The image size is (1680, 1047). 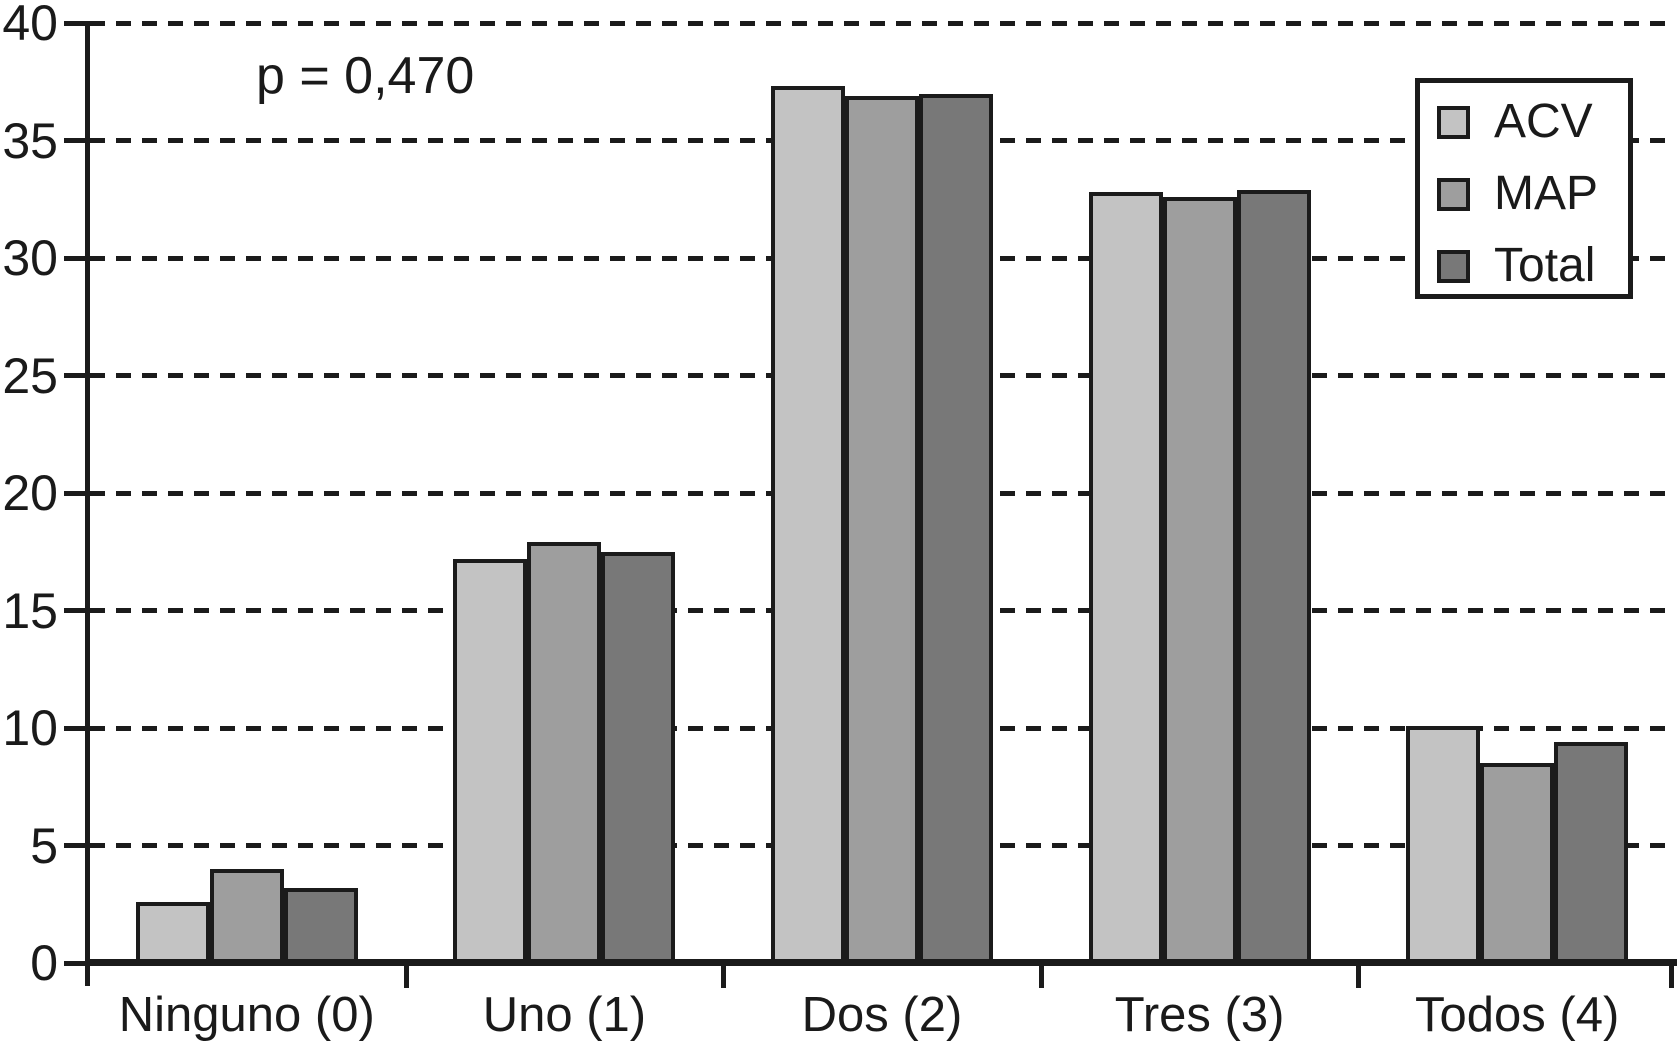 What do you see at coordinates (1199, 1015) in the screenshot?
I see `x-category-label-3: Tres (3)` at bounding box center [1199, 1015].